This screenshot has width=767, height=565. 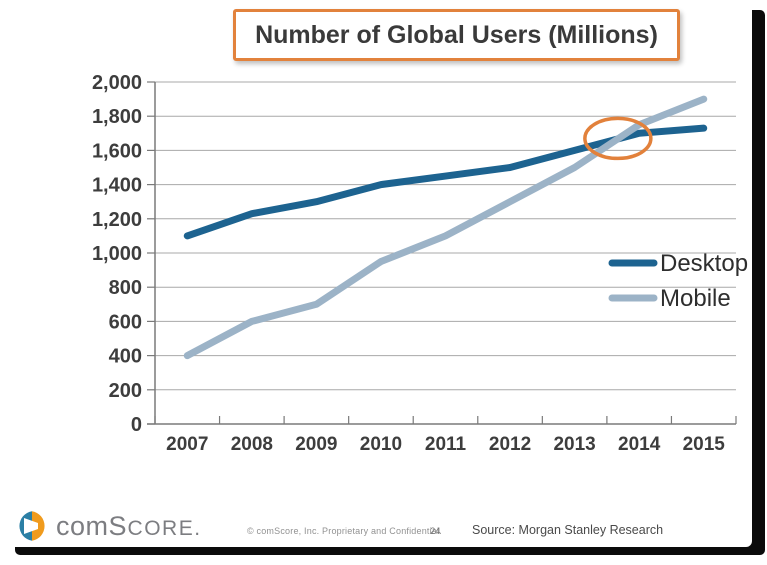 What do you see at coordinates (117, 254) in the screenshot?
I see `y-tick-label: 1,000` at bounding box center [117, 254].